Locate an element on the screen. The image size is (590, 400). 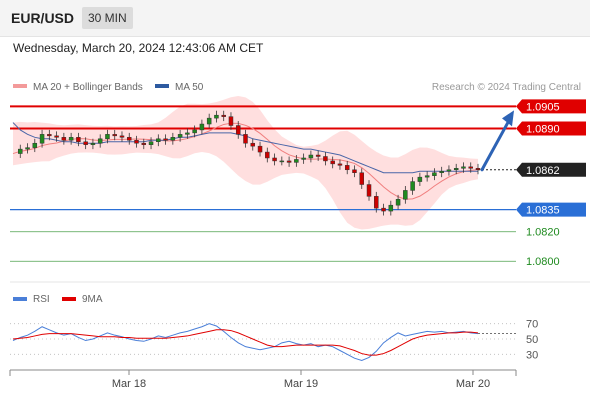
x-tick-label-1: Mar 19 is located at coordinates (301, 384).